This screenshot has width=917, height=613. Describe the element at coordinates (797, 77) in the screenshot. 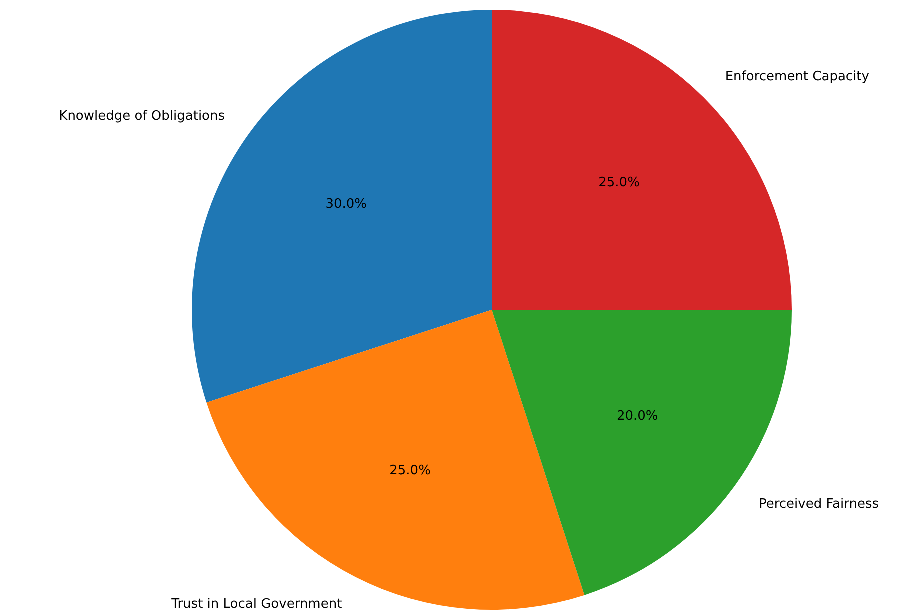

I see `slice-label: Enforcement Capacity` at that location.